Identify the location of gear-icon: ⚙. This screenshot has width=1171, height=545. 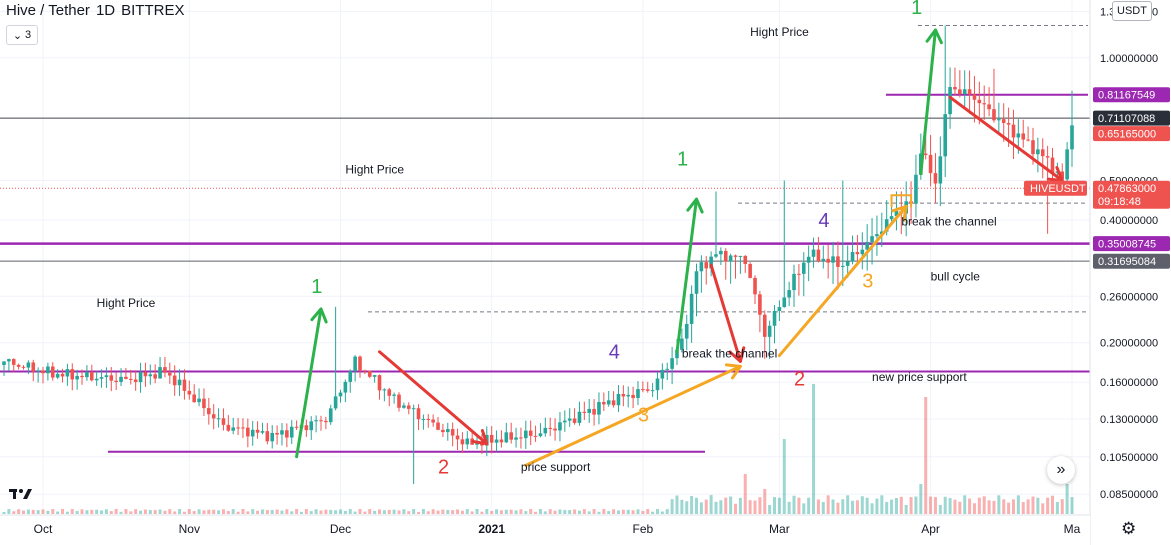
(1129, 528).